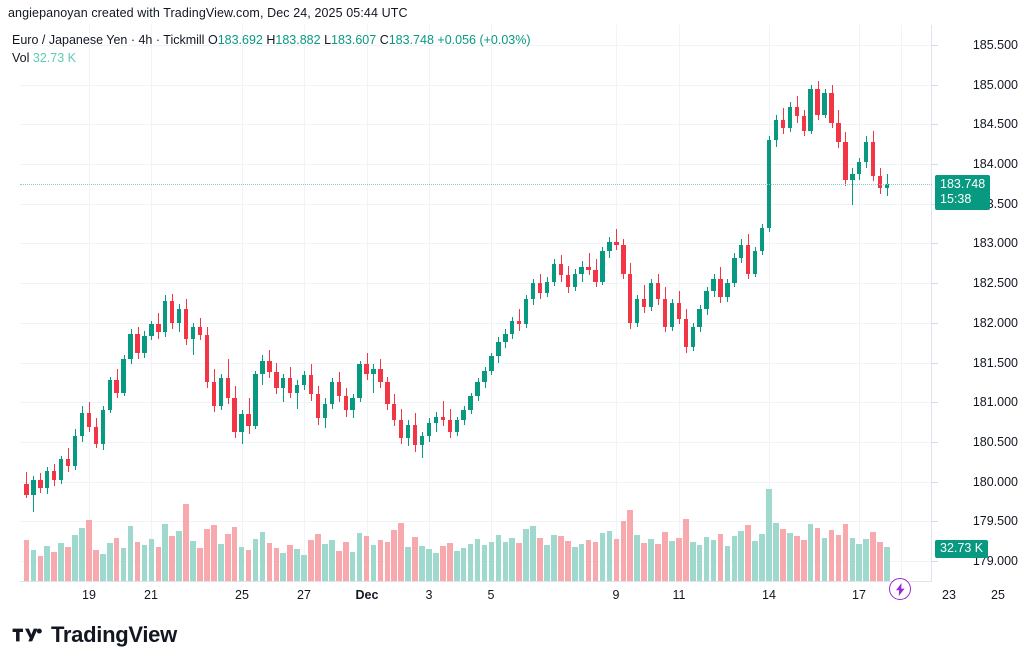  I want to click on time-tick-label: Dec, so click(367, 595).